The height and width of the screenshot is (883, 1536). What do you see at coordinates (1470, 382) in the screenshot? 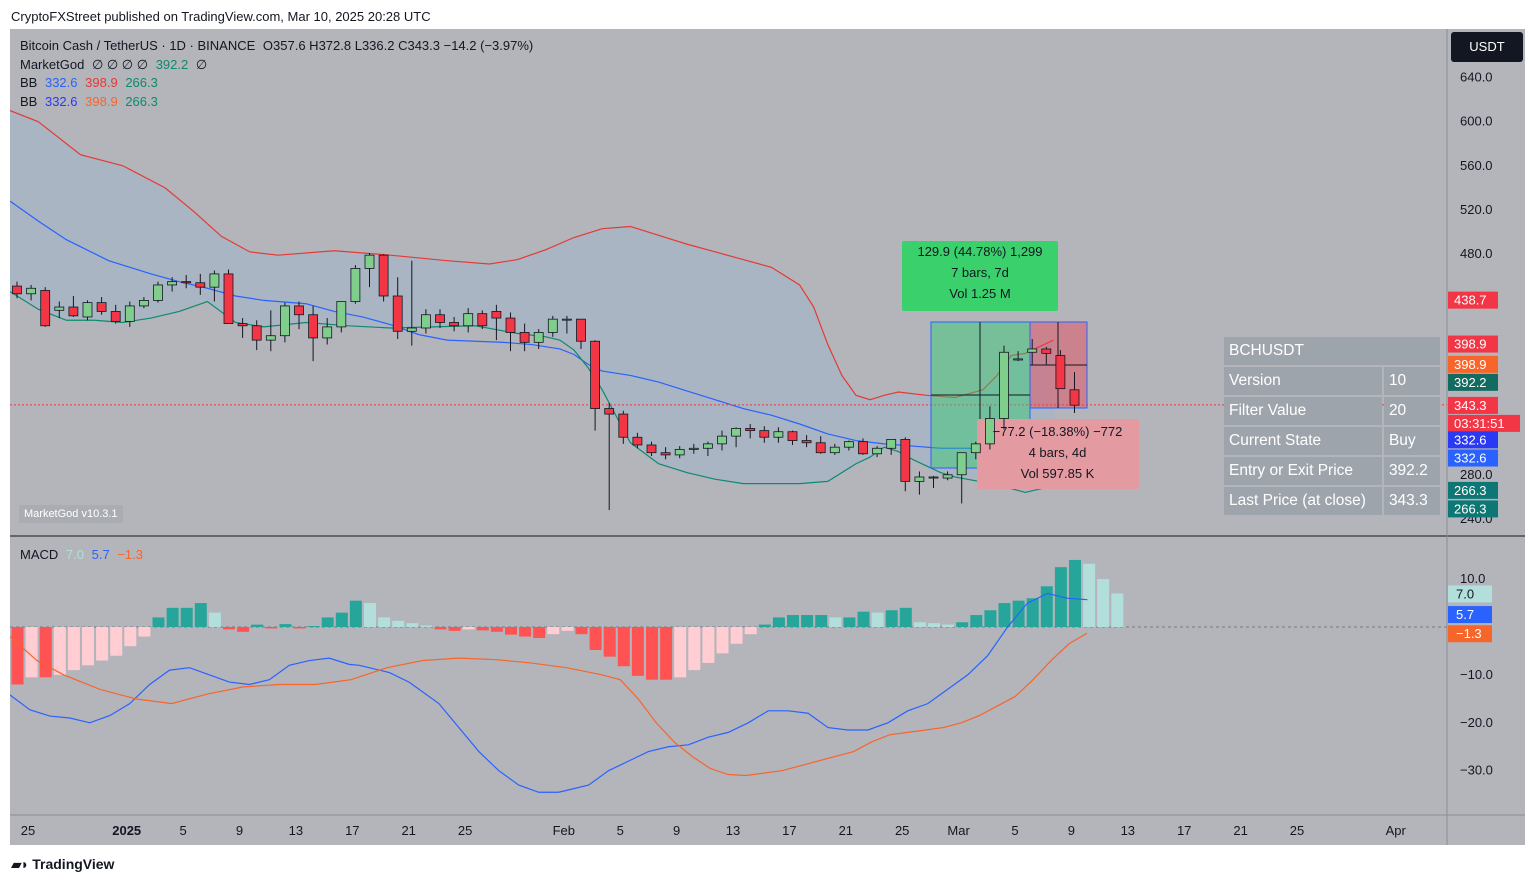
I see `price-label-text: 392.2` at bounding box center [1470, 382].